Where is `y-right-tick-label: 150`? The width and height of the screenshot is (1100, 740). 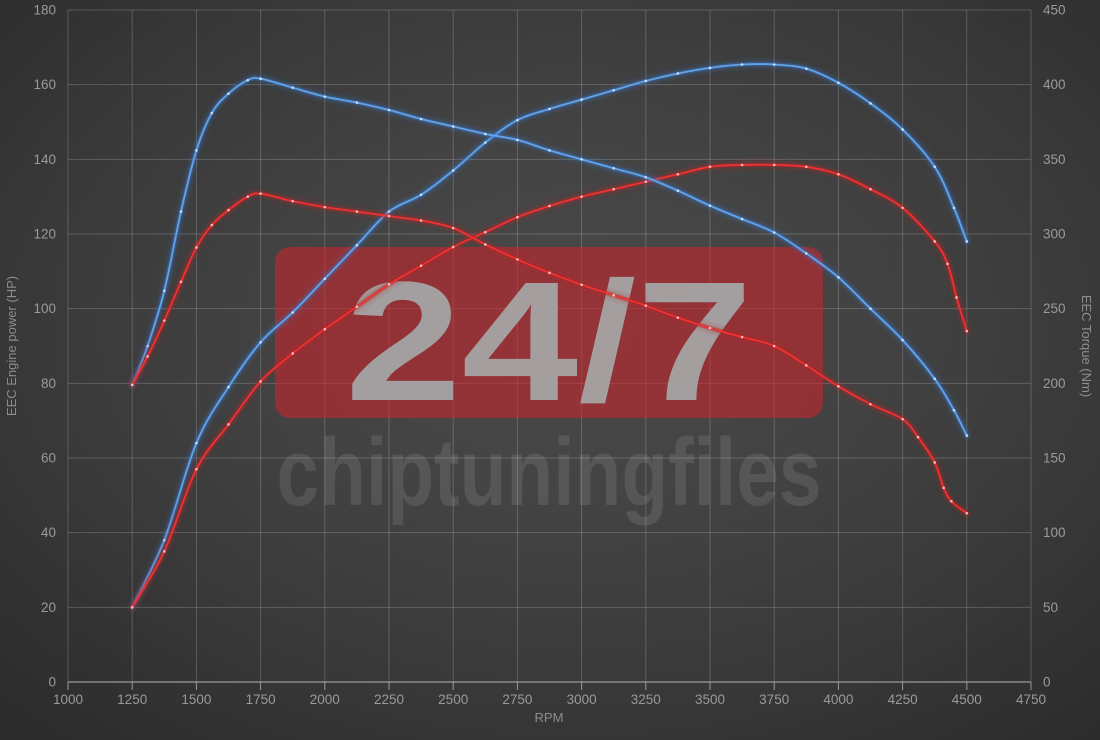 y-right-tick-label: 150 is located at coordinates (1054, 458).